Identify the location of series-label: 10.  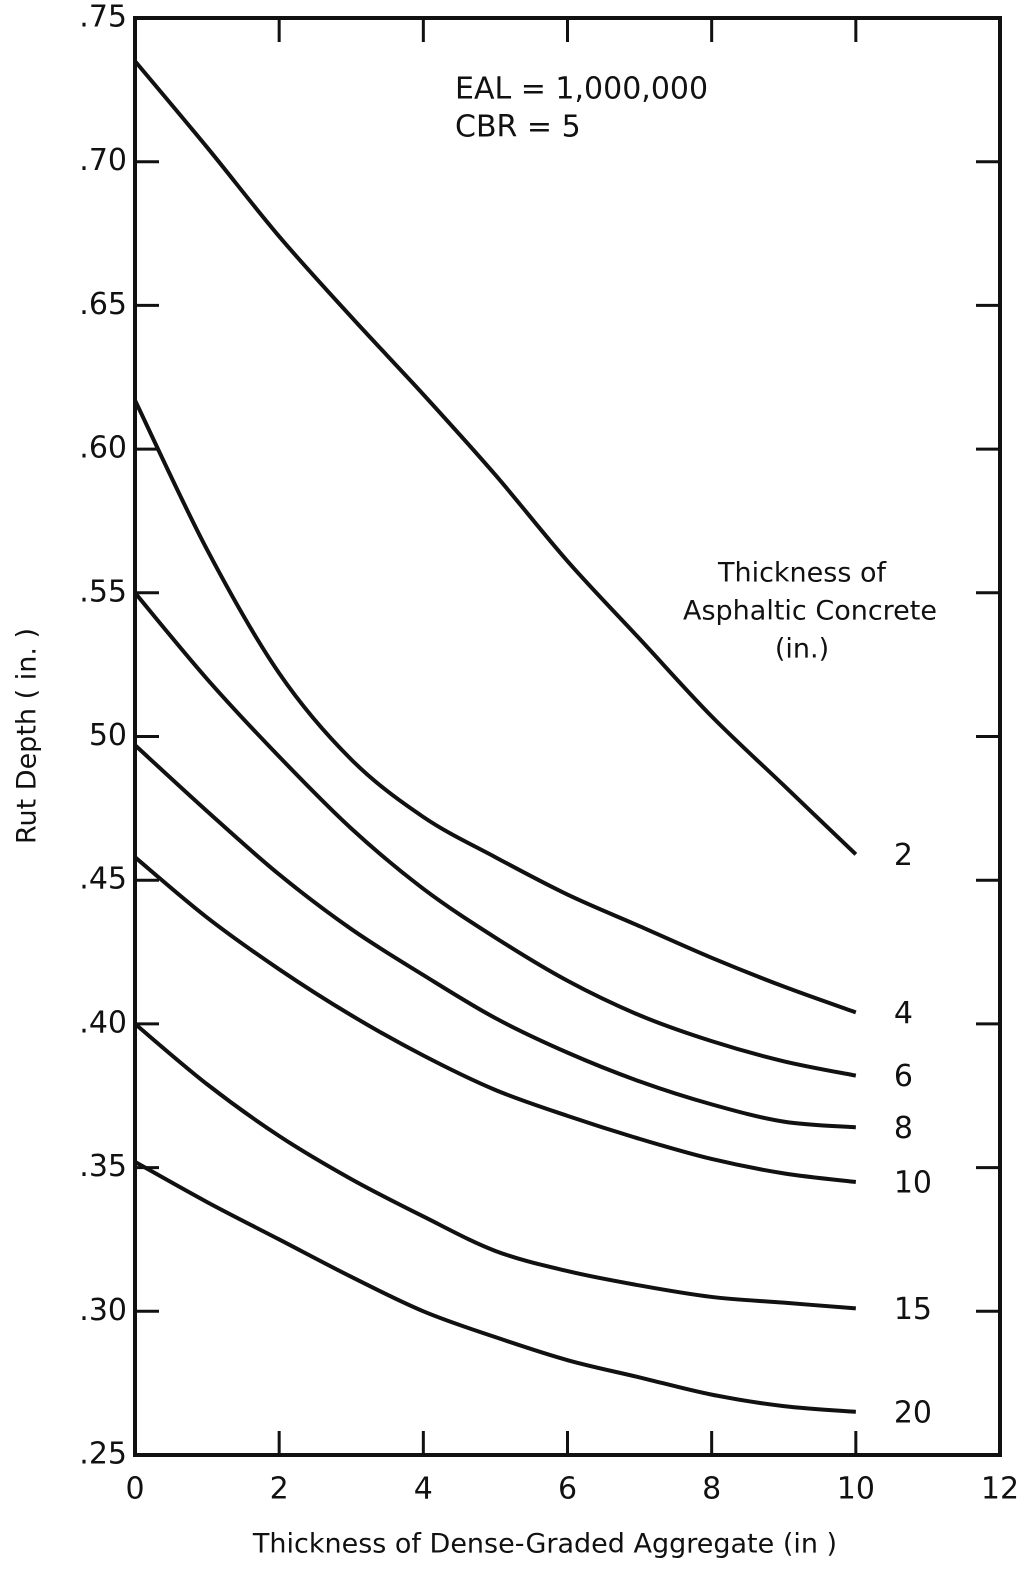
(913, 1182).